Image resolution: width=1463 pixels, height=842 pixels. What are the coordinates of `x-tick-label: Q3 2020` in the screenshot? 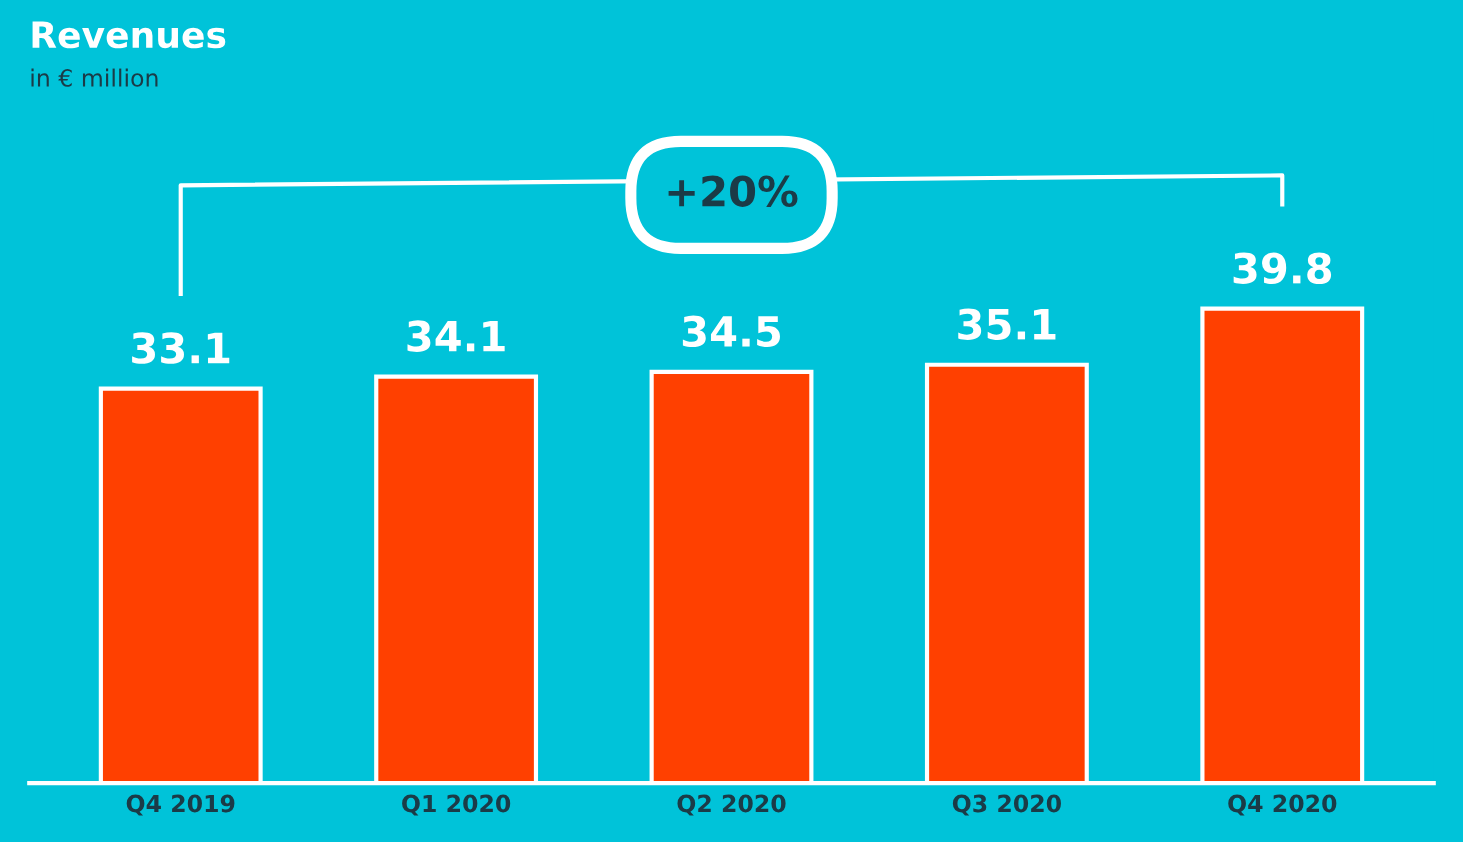 It's located at (1006, 805).